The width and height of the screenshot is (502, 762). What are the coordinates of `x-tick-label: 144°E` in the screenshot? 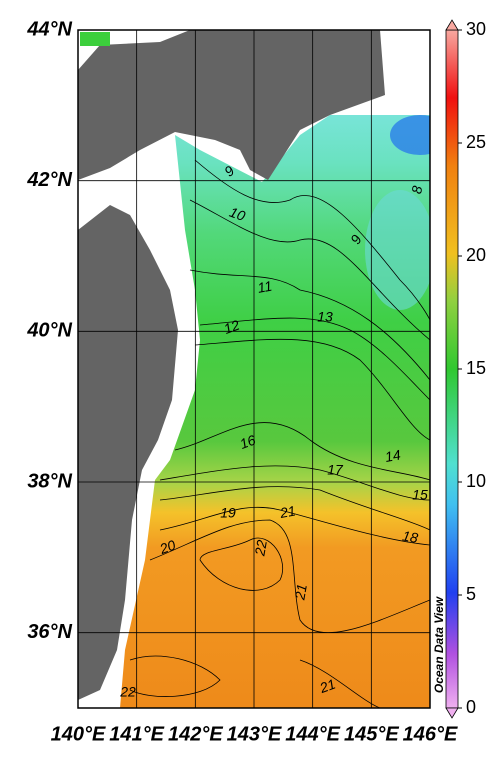 It's located at (312, 734).